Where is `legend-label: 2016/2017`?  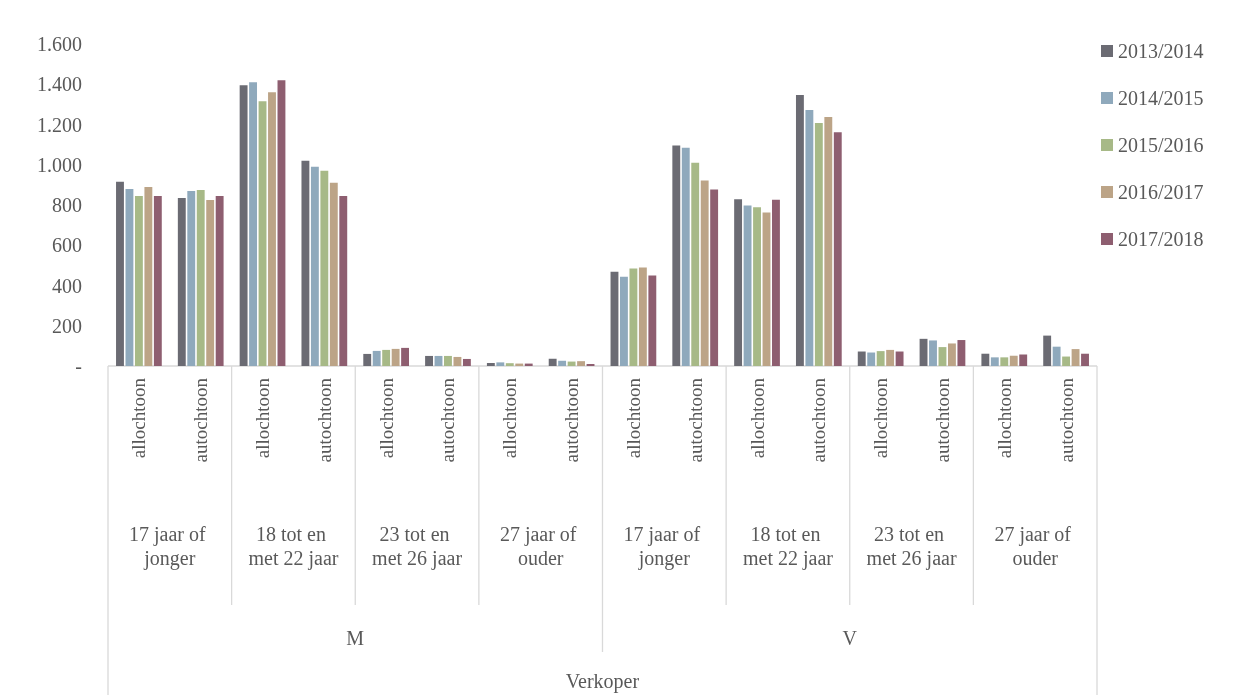
legend-label: 2016/2017 is located at coordinates (1161, 192).